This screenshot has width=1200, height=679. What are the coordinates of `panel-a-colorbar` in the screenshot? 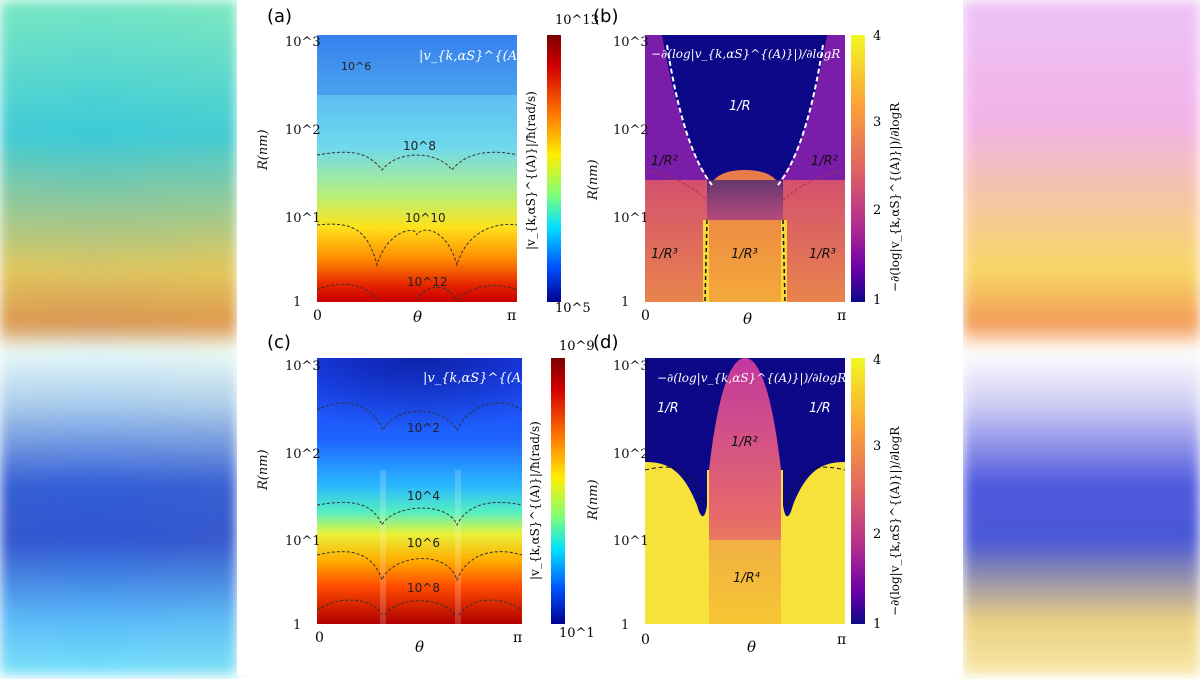 It's located at (554, 168).